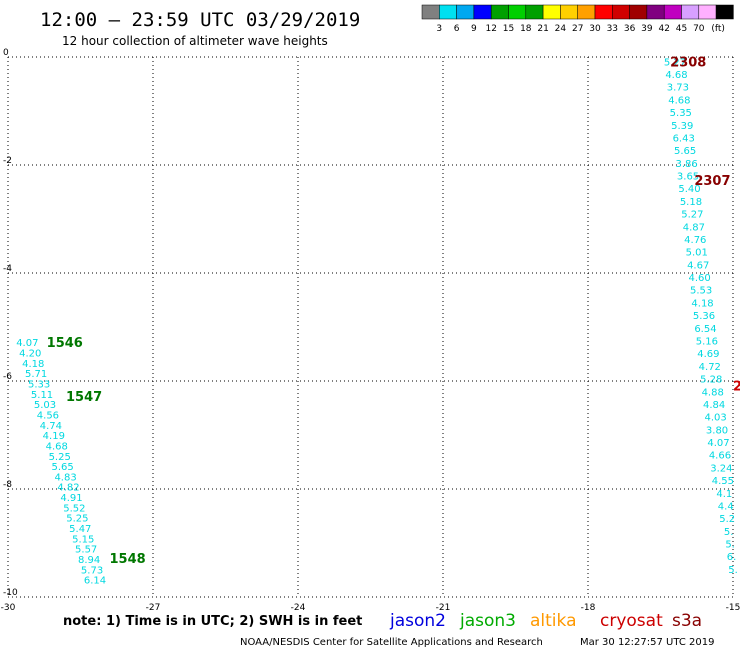 This screenshot has height=650, width=740. Describe the element at coordinates (713, 392) in the screenshot. I see `wave-height-label: 4.88` at that location.